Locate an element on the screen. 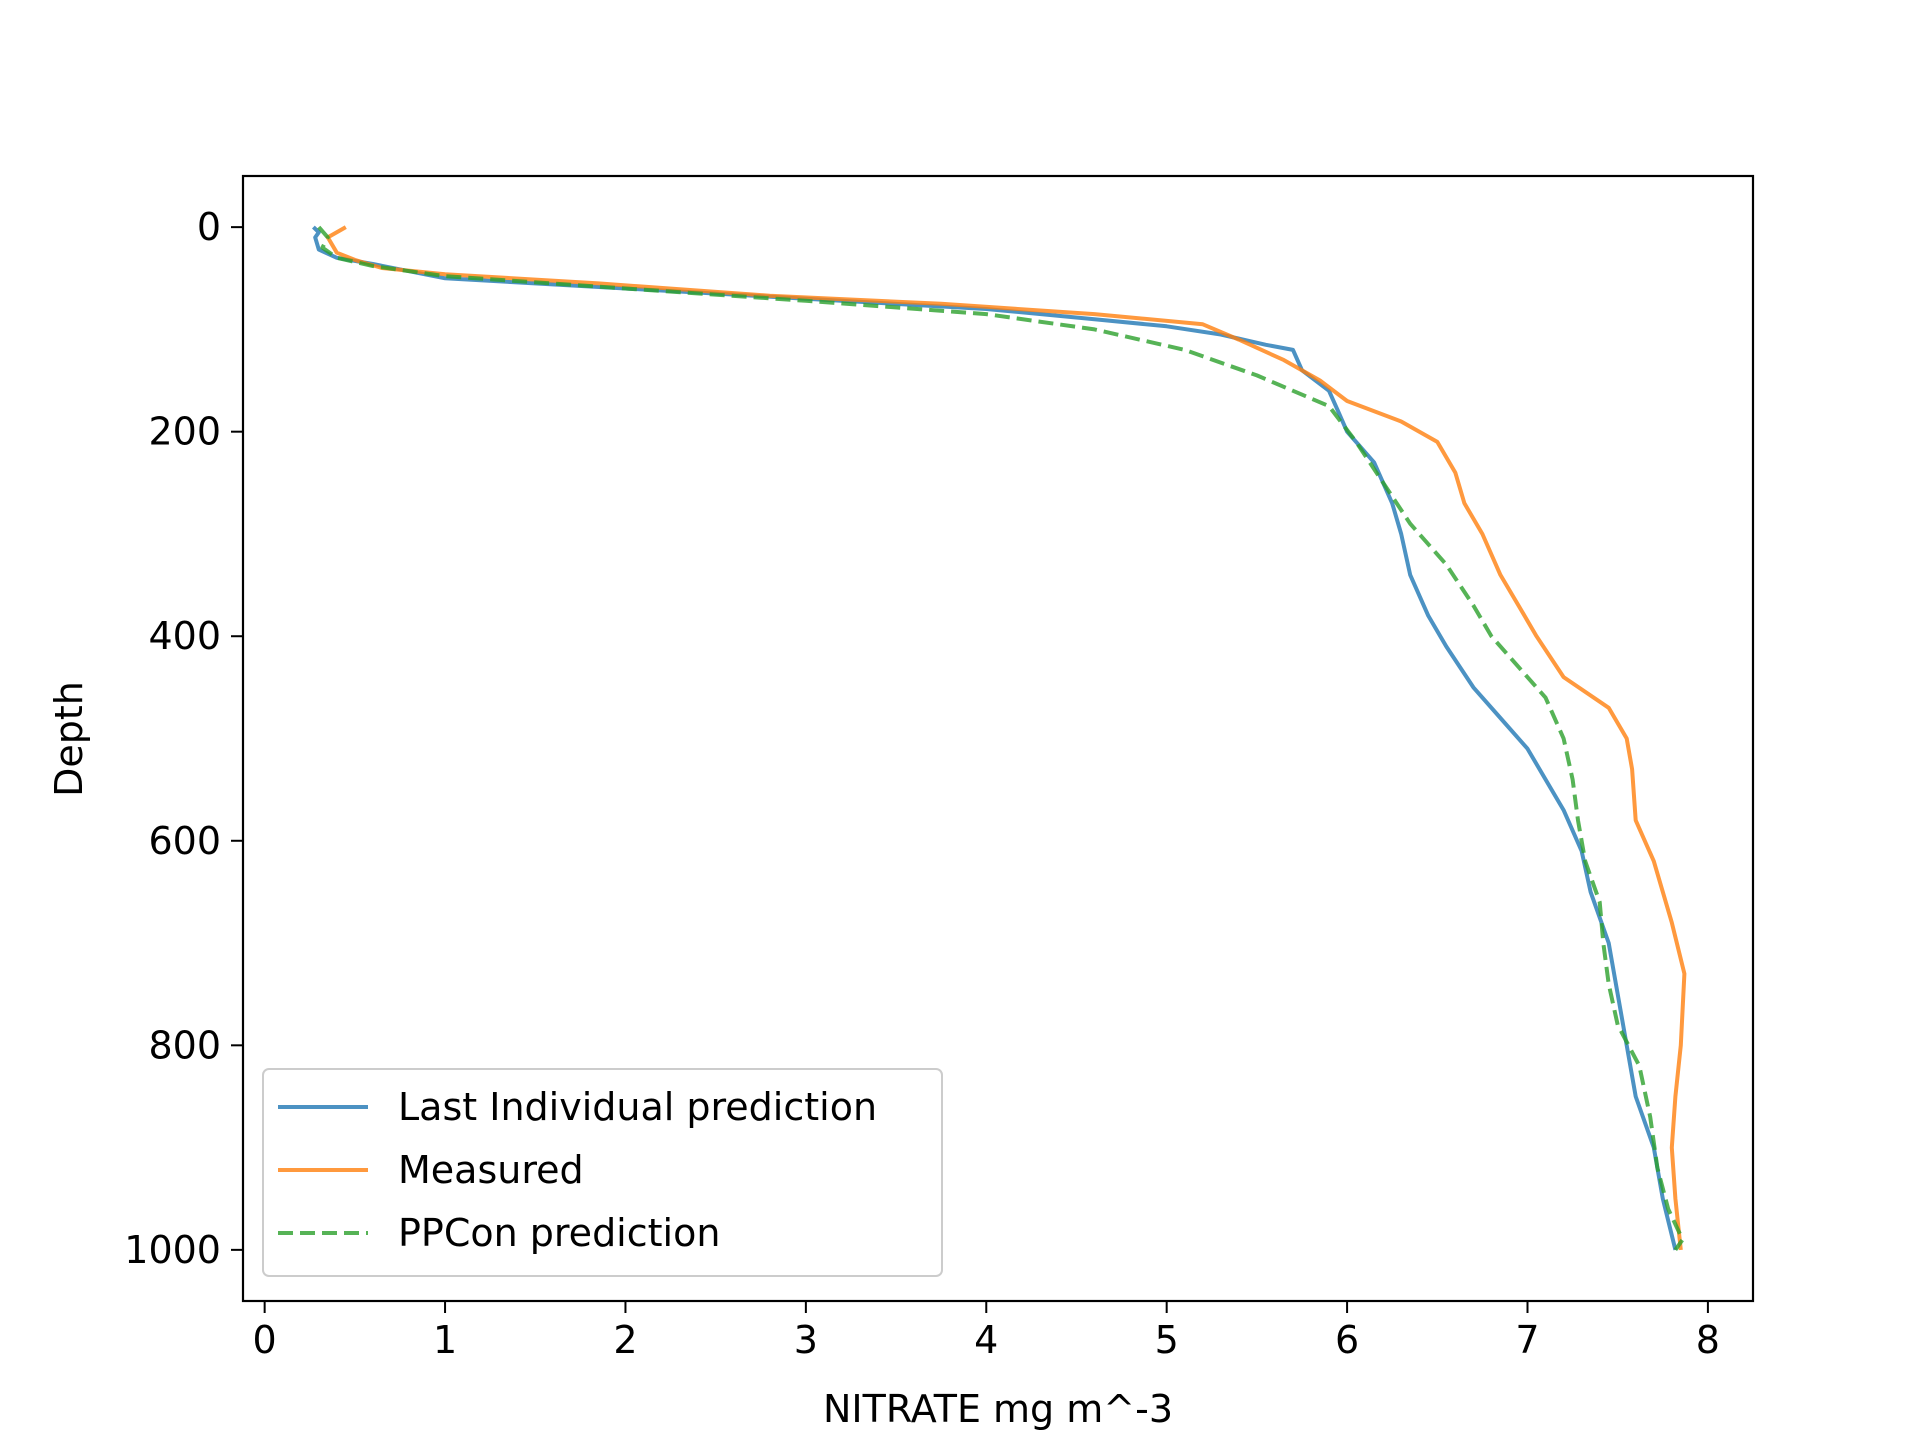 This screenshot has height=1440, width=1920. y-tick-label: 200 is located at coordinates (184, 432).